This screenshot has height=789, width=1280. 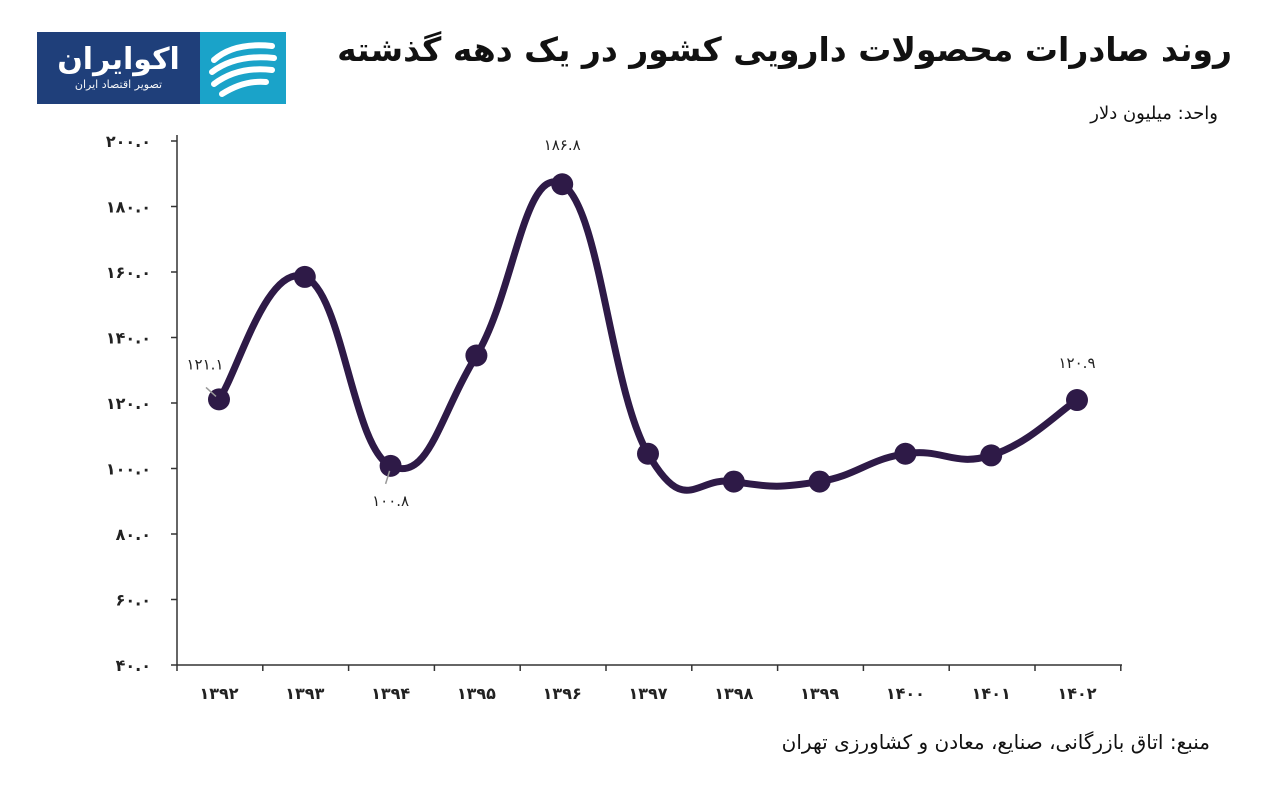 I want to click on x-tick-label: ۱۴۰۰, so click(x=905, y=693).